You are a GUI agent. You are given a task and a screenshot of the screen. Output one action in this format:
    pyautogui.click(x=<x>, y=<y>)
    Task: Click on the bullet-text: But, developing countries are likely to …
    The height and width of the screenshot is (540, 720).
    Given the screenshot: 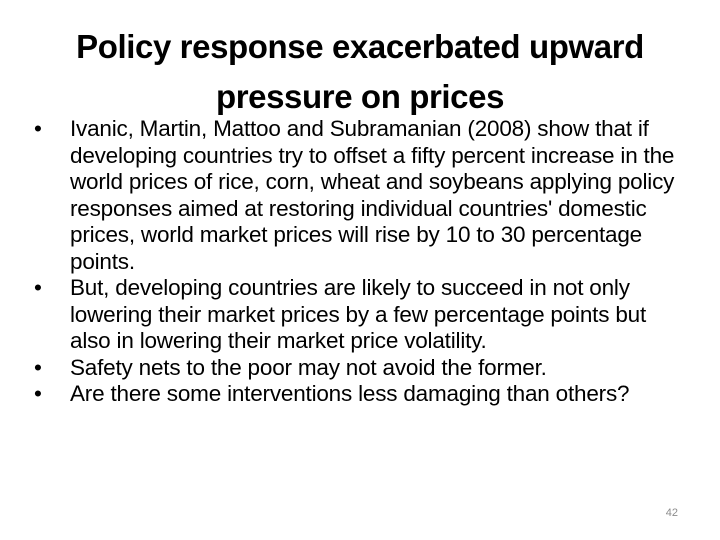 What is the action you would take?
    pyautogui.click(x=358, y=314)
    